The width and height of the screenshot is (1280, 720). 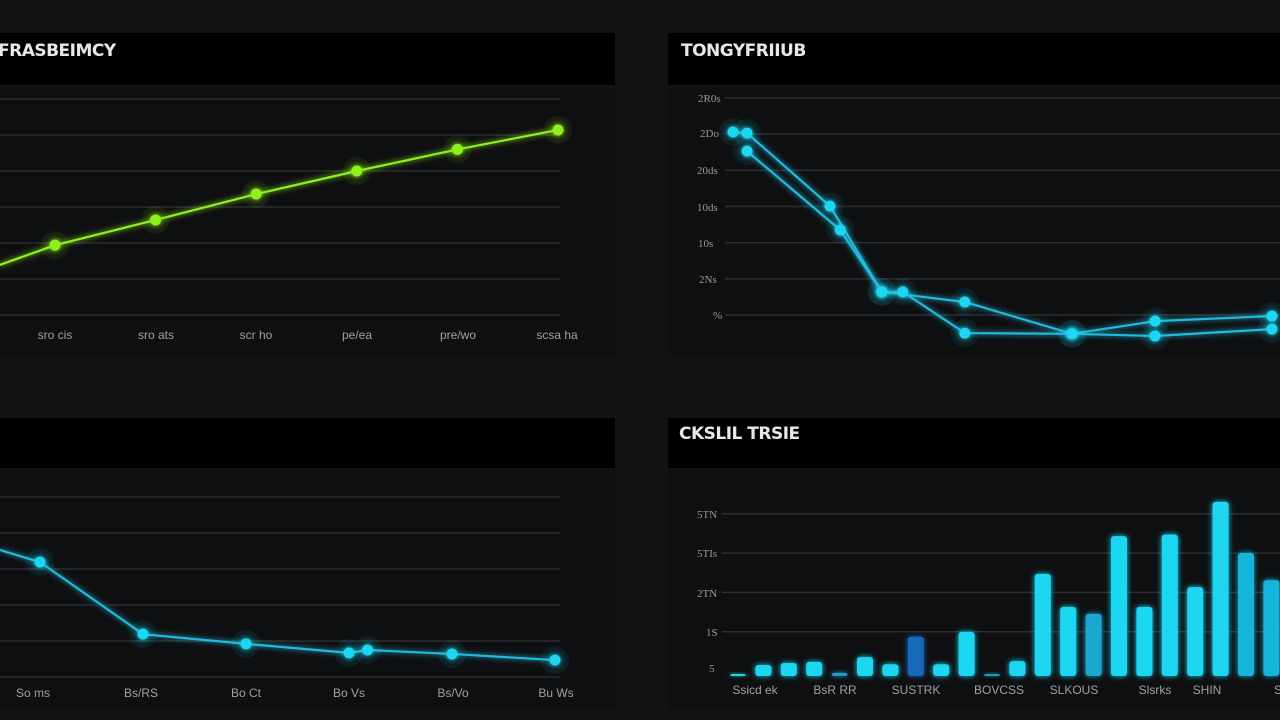 I want to click on x-tick-label: scsa ha, so click(x=557, y=335).